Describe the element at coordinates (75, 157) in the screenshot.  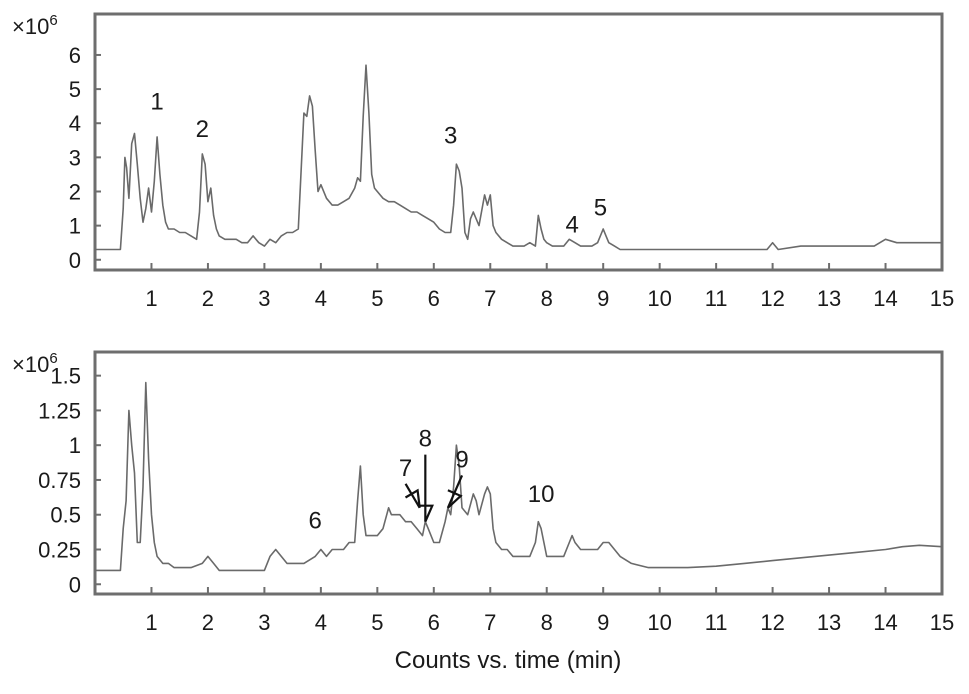
I see `y-tick-label: 3` at that location.